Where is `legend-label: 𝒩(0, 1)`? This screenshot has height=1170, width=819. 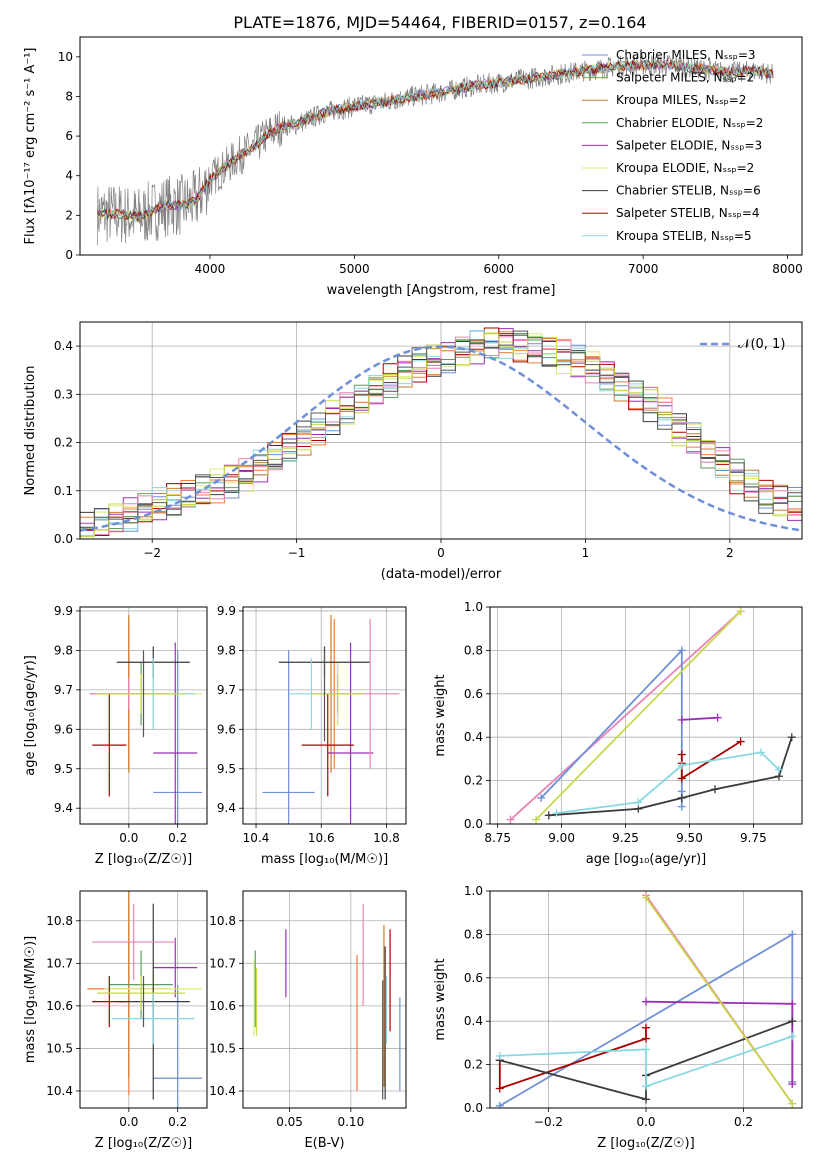 legend-label: 𝒩(0, 1) is located at coordinates (761, 344).